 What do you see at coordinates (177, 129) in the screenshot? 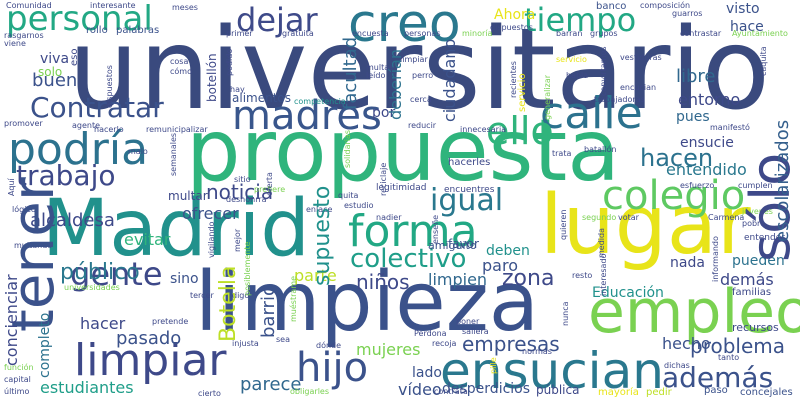
I see `word-remunicipalizar: remunicipalizar` at bounding box center [177, 129].